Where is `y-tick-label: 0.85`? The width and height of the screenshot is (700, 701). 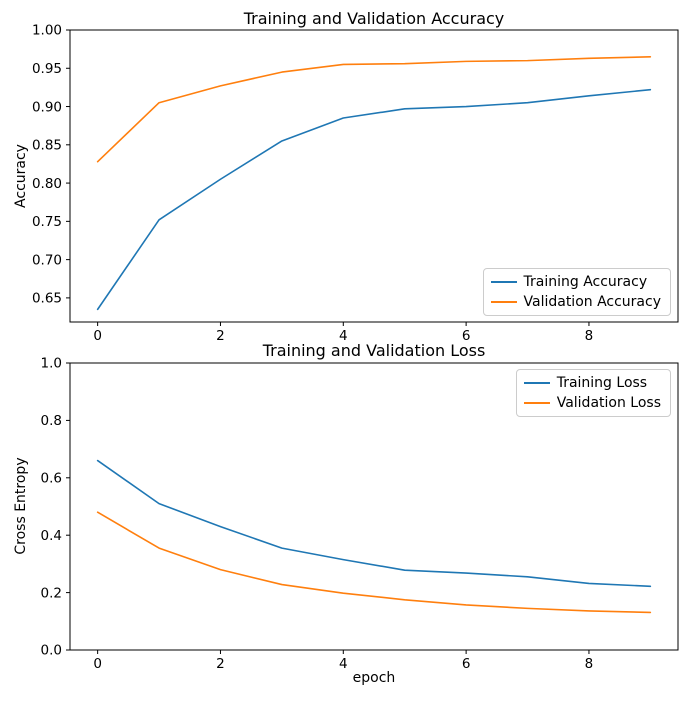 y-tick-label: 0.85 is located at coordinates (47, 146).